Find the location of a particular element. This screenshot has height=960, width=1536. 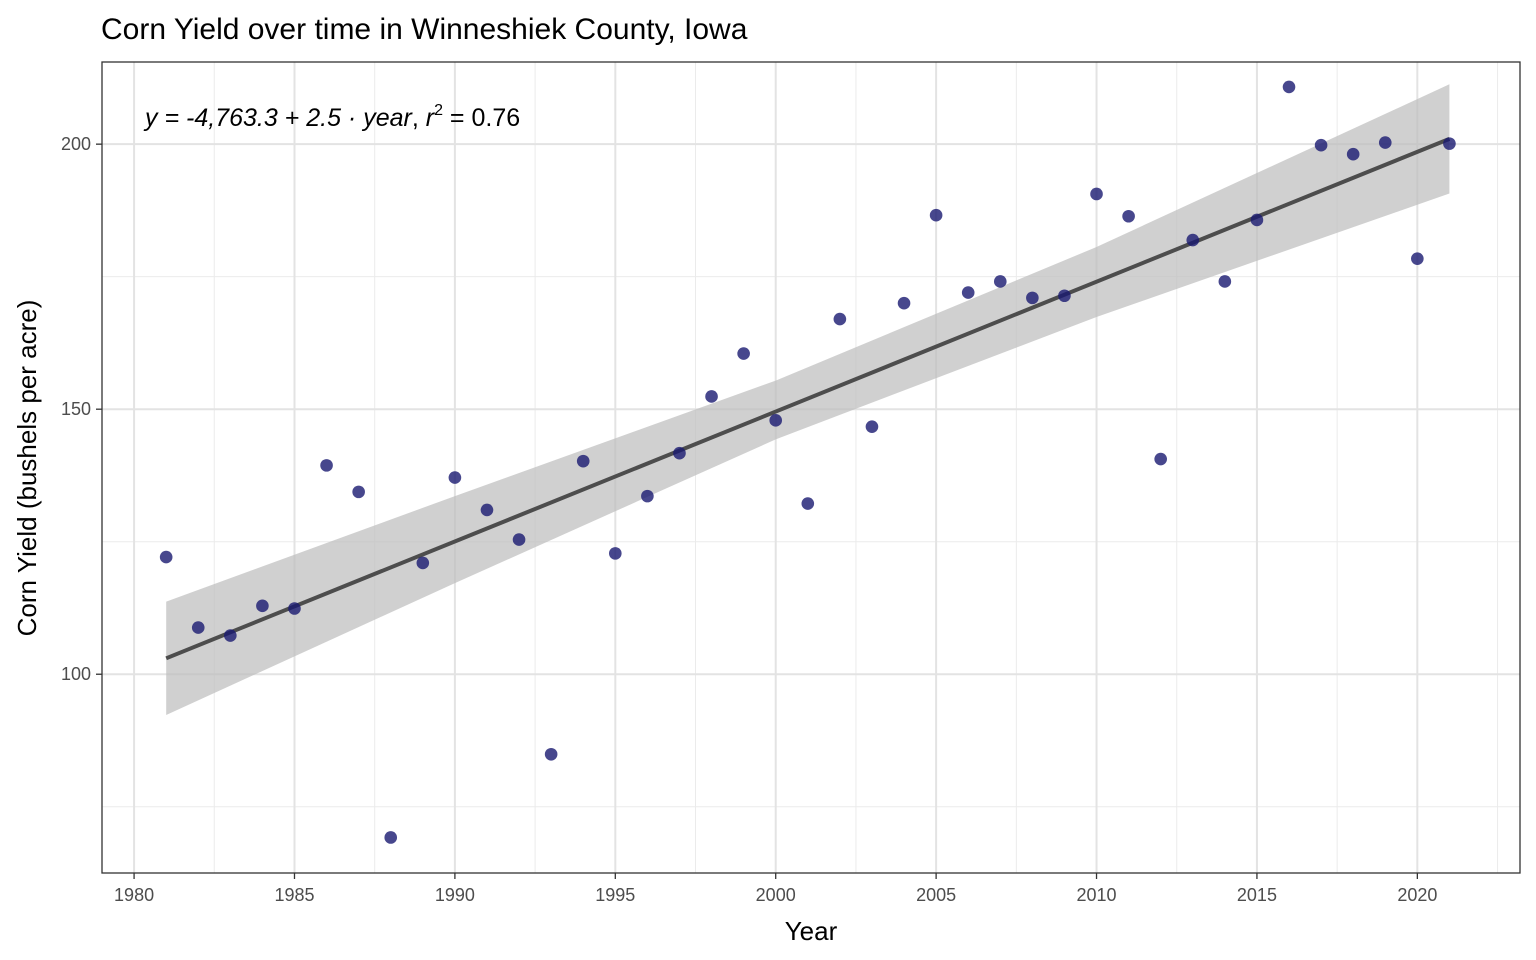

x-tick-label: 1985 is located at coordinates (294, 895).